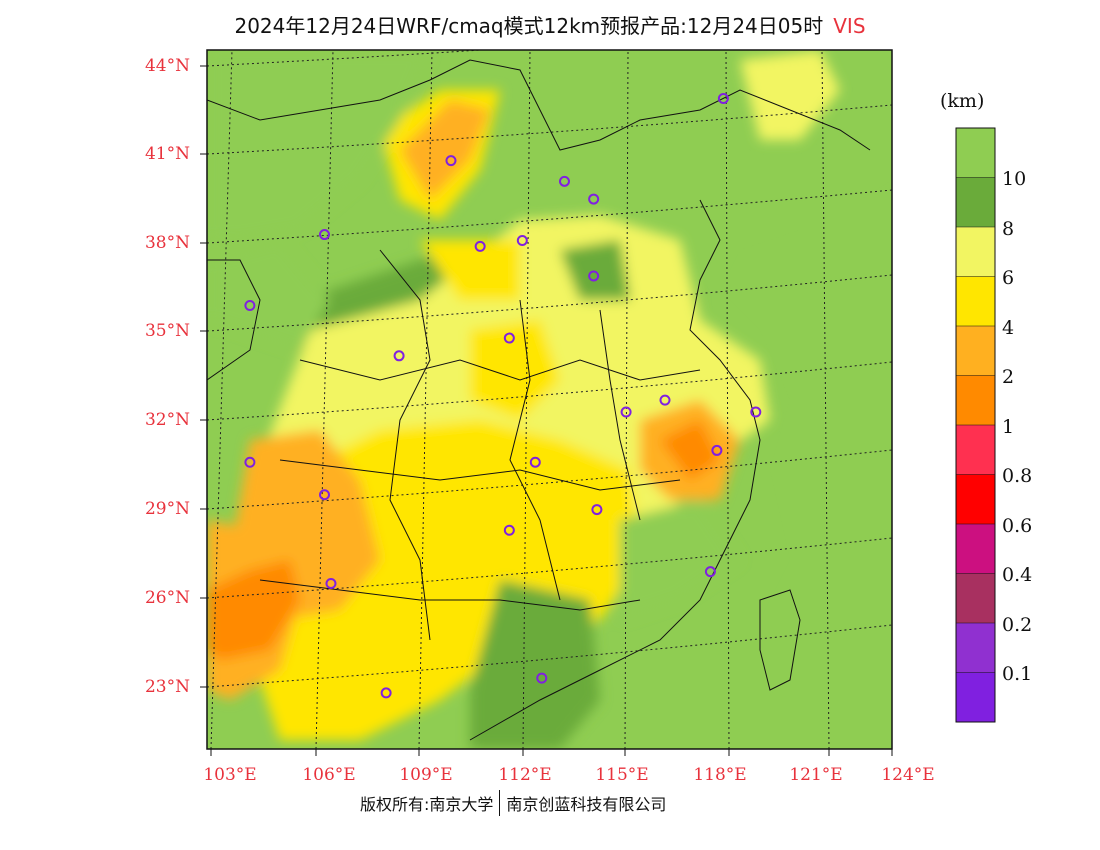 The width and height of the screenshot is (1100, 850). Describe the element at coordinates (1017, 674) in the screenshot. I see `colorbar-label-0-1: 0.1` at that location.